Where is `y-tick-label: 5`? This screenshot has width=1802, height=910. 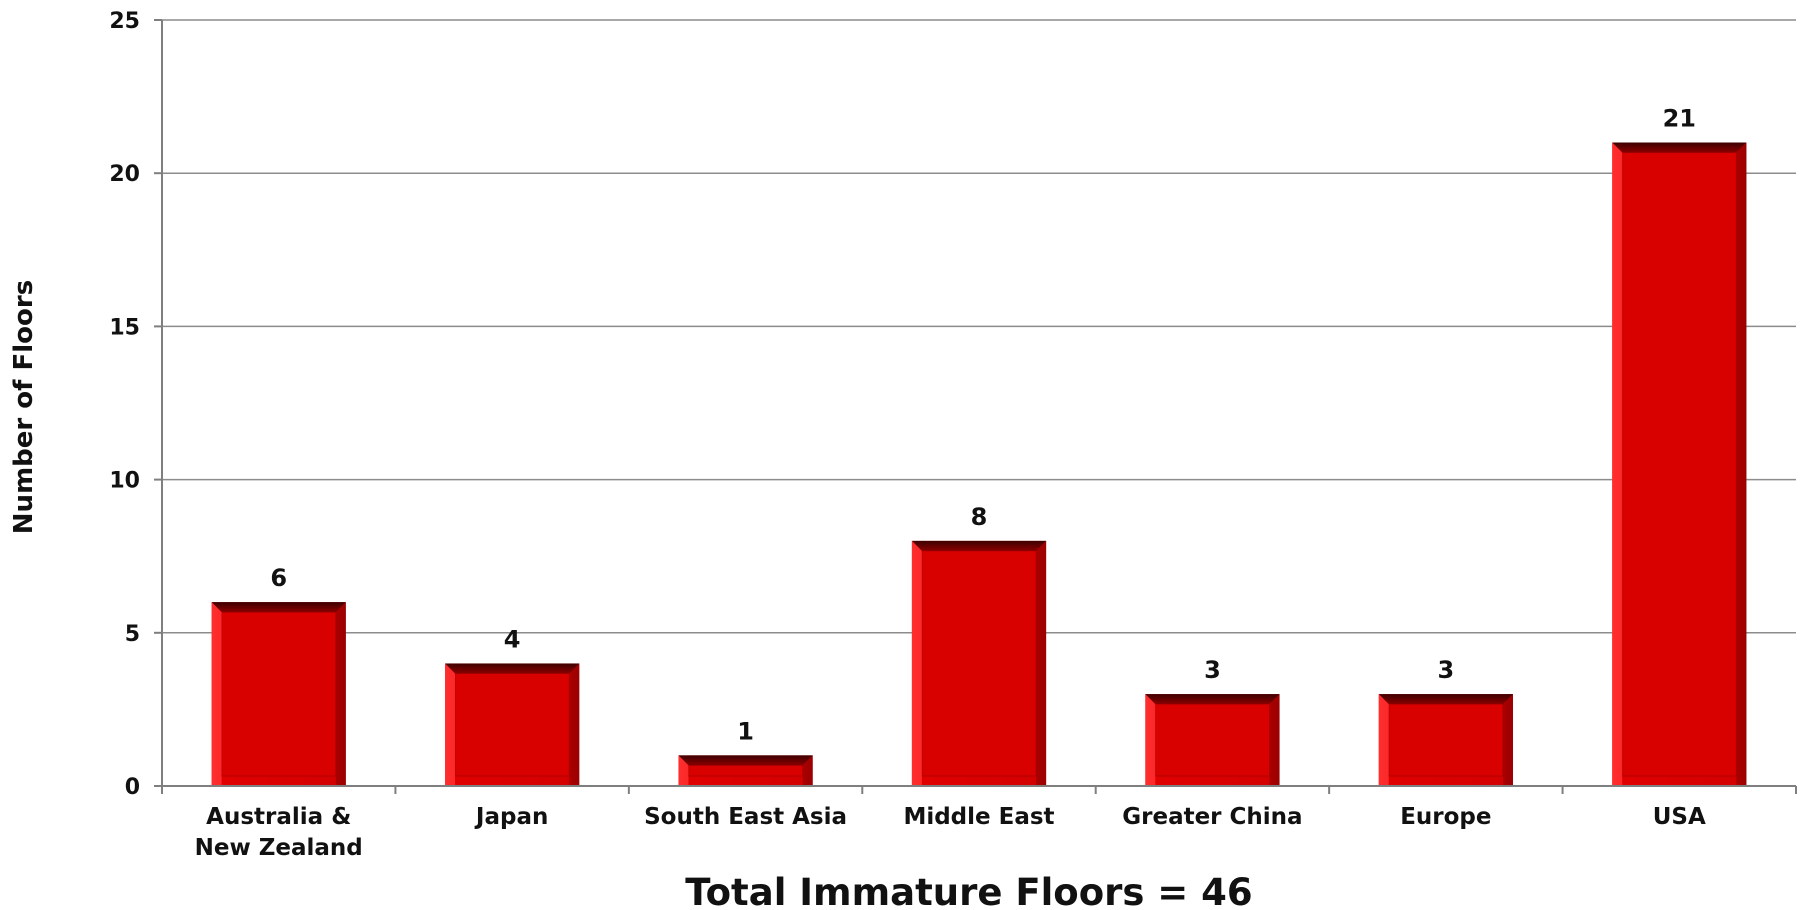 y-tick-label: 5 is located at coordinates (132, 634).